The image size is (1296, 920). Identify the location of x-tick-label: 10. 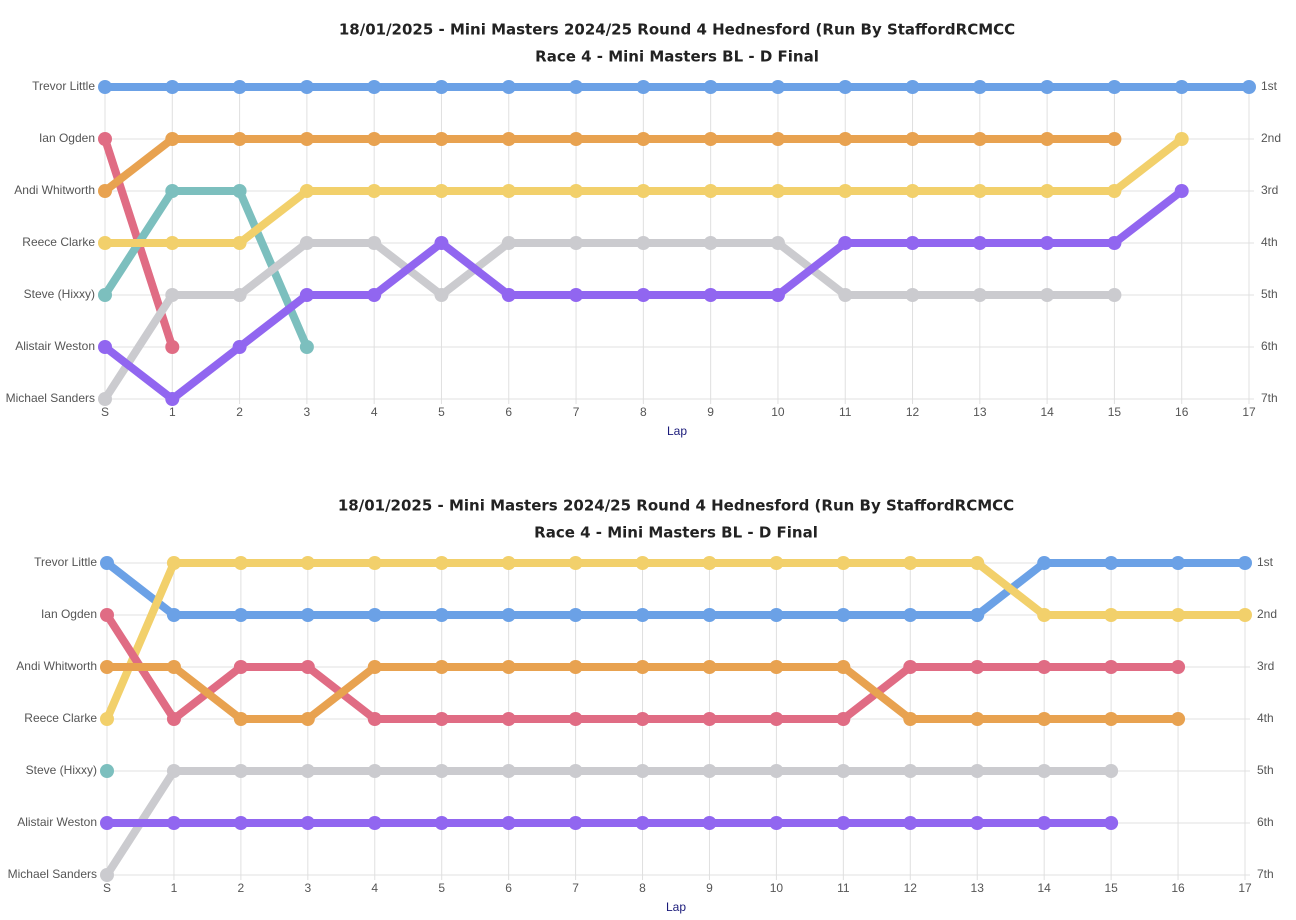
(777, 888).